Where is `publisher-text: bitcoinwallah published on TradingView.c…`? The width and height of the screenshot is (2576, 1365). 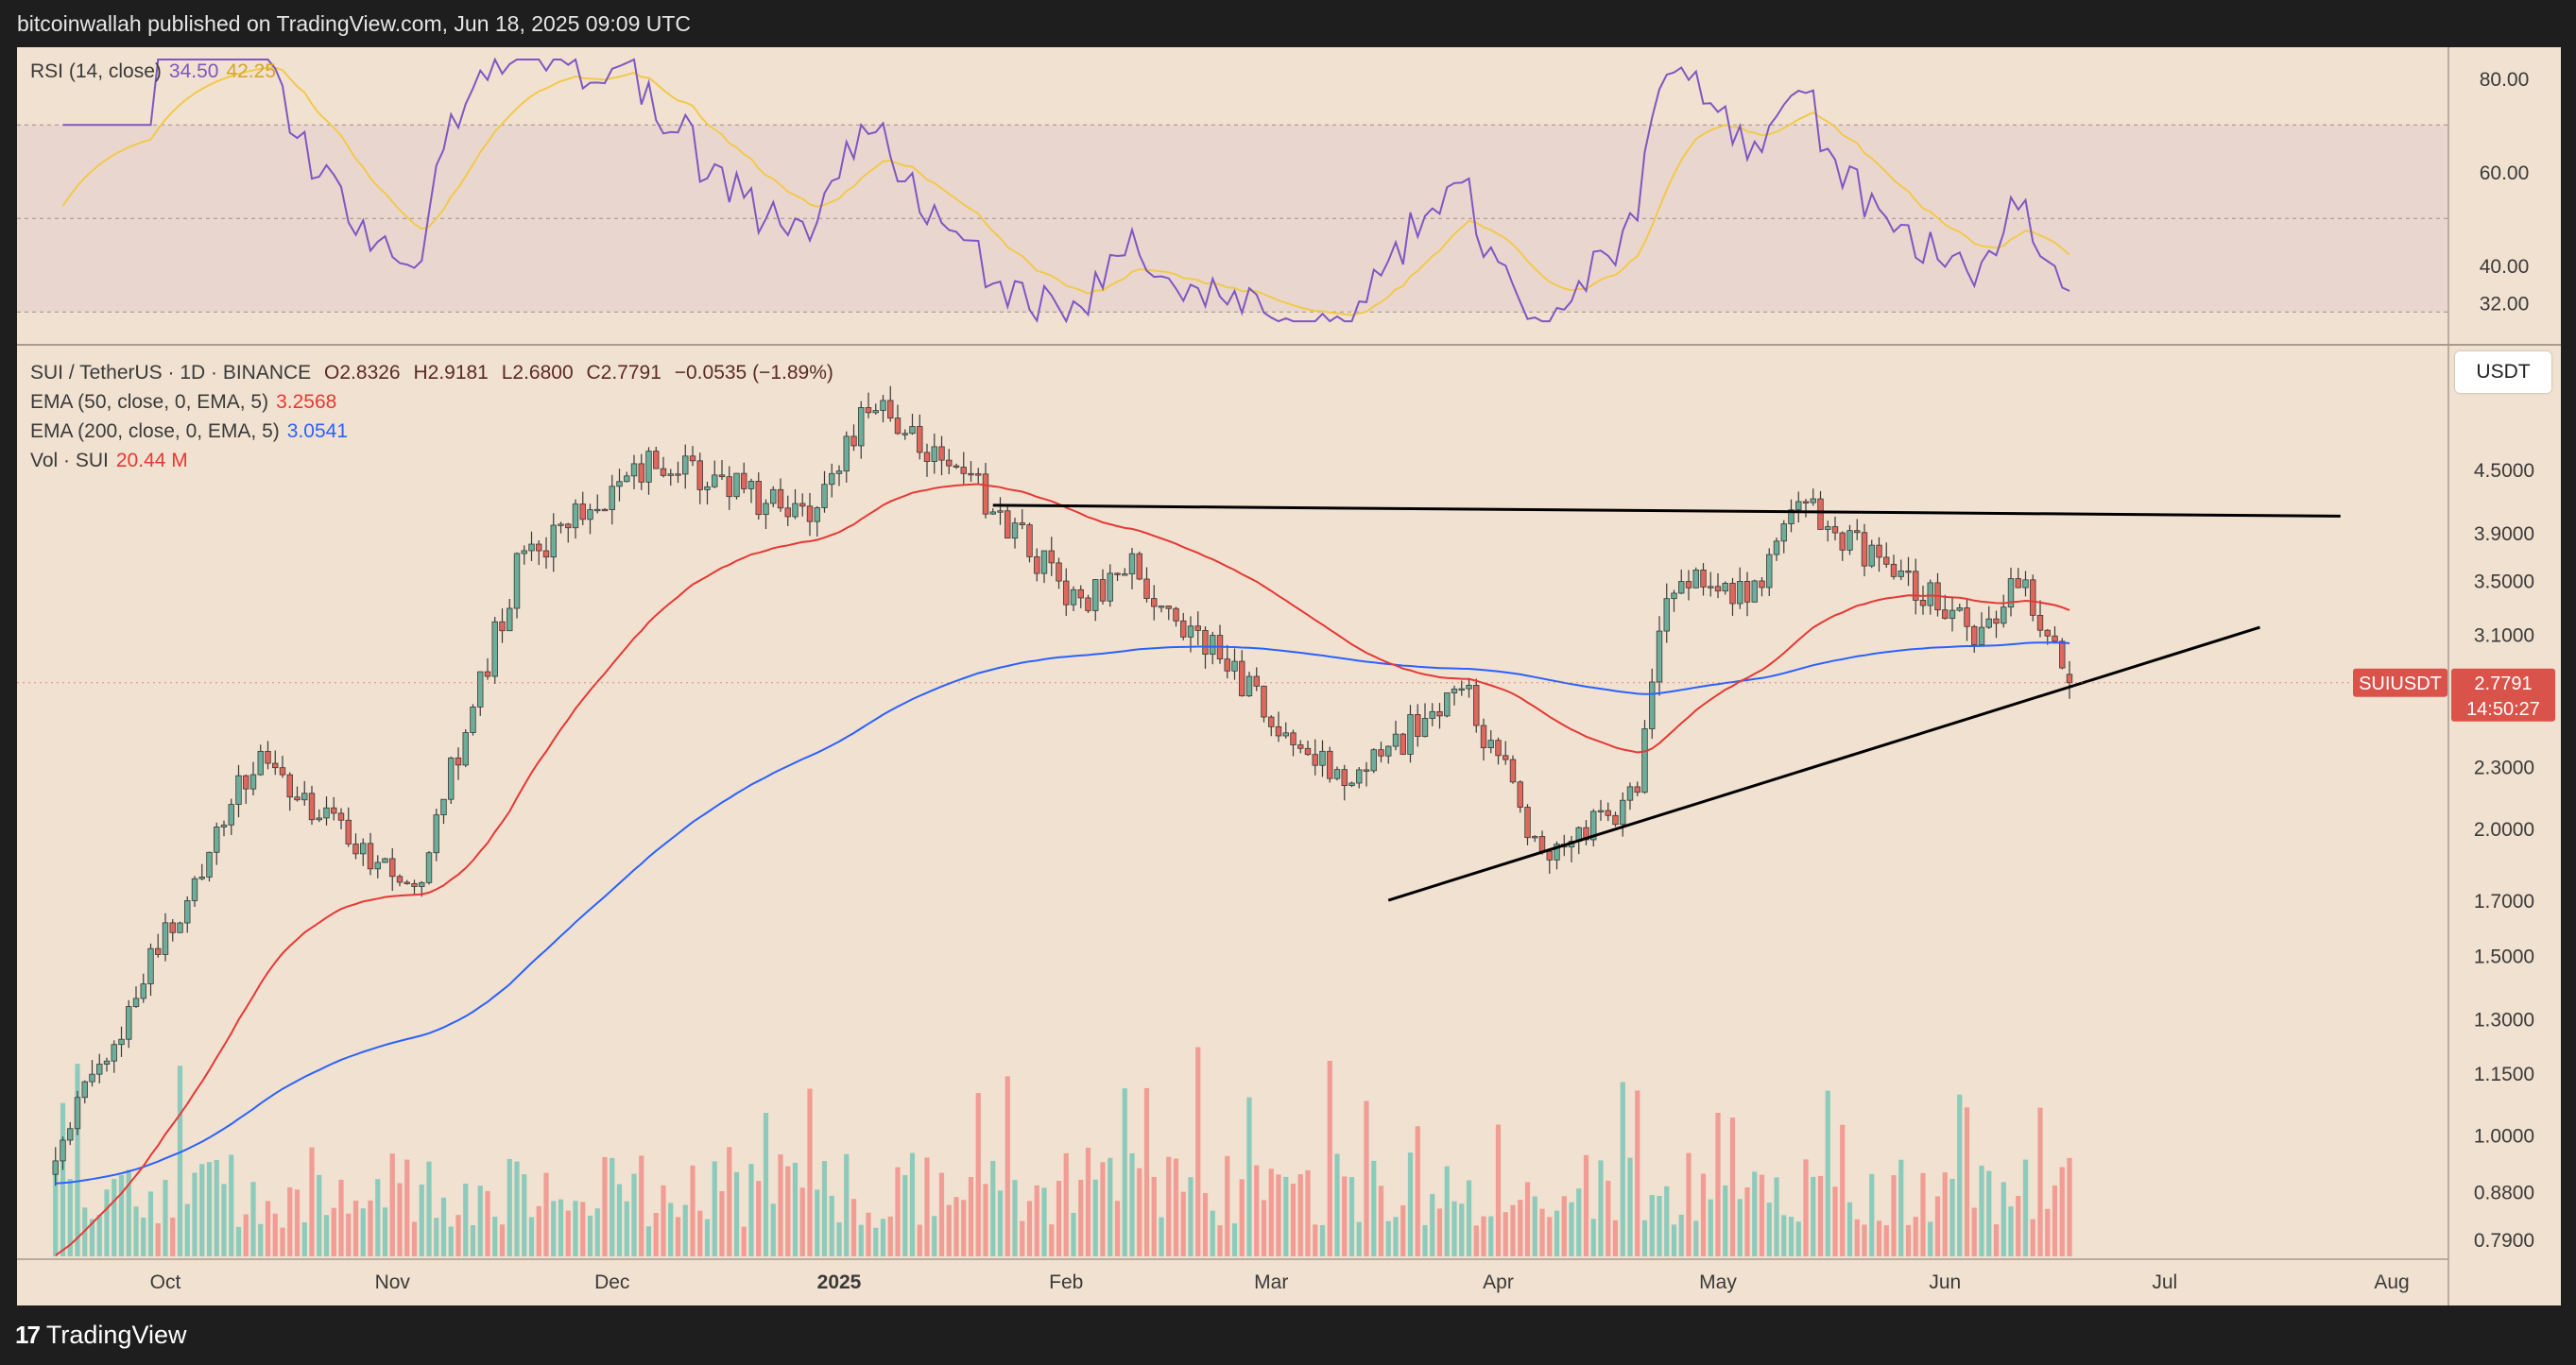
publisher-text: bitcoinwallah published on TradingView.c… is located at coordinates (354, 23).